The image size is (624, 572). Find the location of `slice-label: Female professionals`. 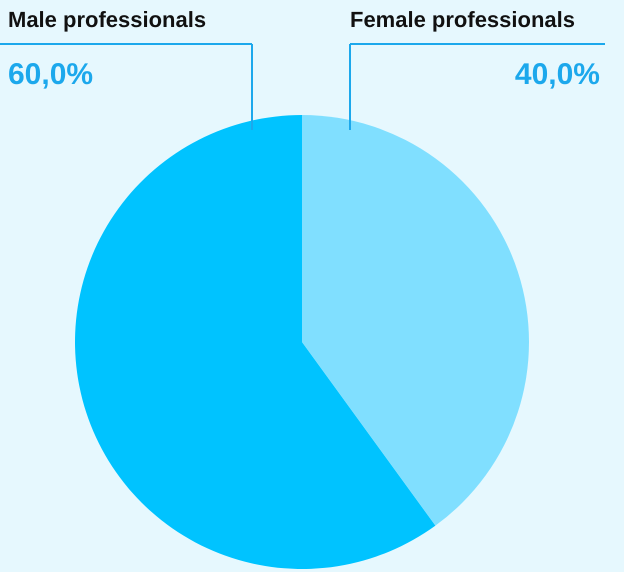

slice-label: Female professionals is located at coordinates (462, 19).